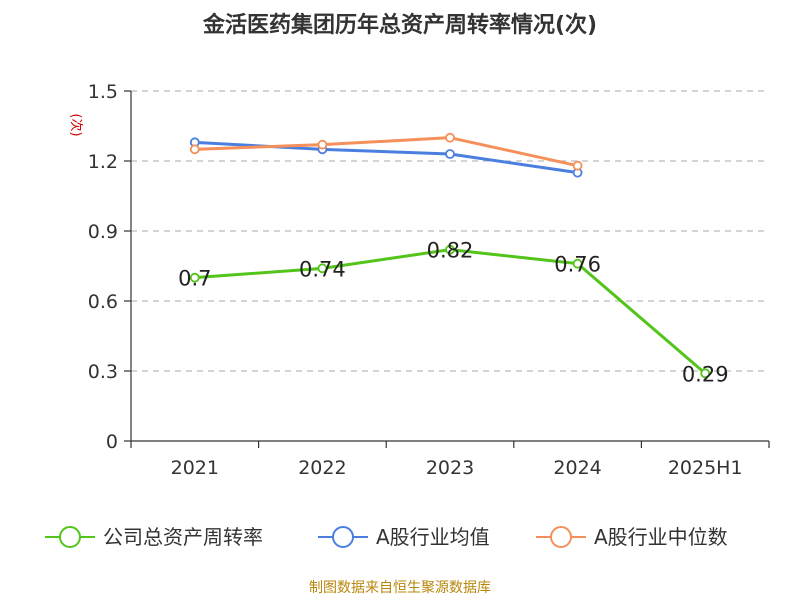  What do you see at coordinates (661, 537) in the screenshot?
I see `legend-label: A股行业中位数` at bounding box center [661, 537].